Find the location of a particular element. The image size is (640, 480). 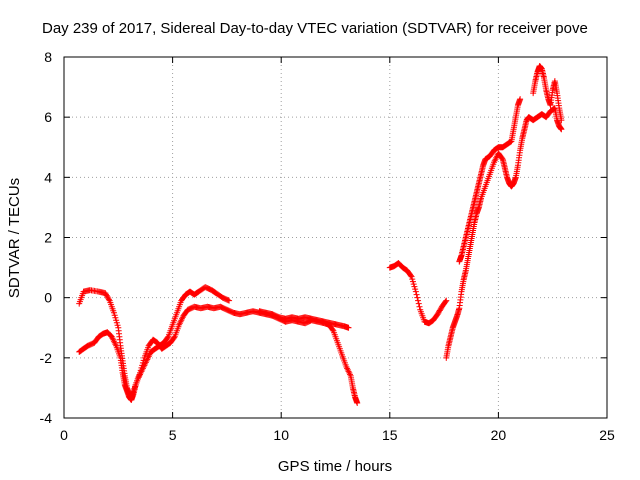

y-tick-label: 2 is located at coordinates (48, 238).